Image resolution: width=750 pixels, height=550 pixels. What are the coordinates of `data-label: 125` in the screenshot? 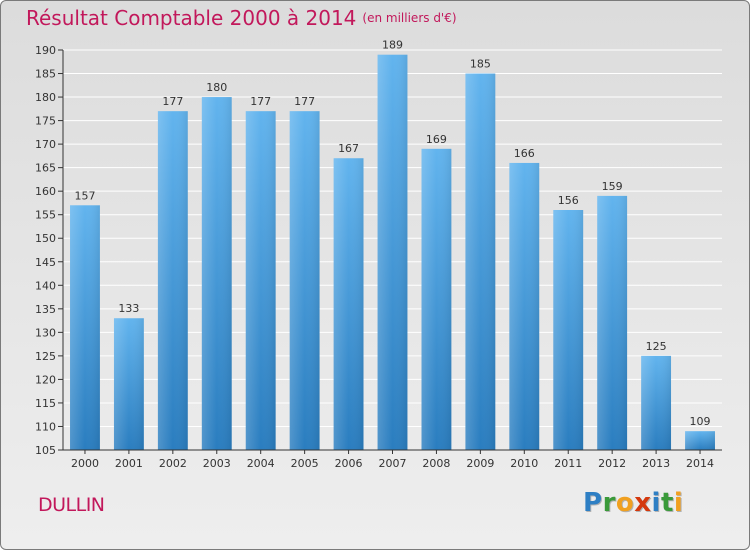 It's located at (656, 346).